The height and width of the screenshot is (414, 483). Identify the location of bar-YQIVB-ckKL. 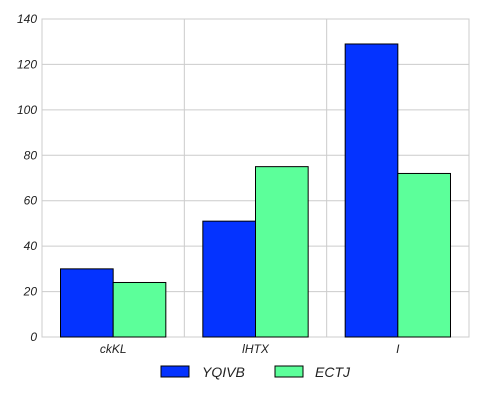
(87, 303).